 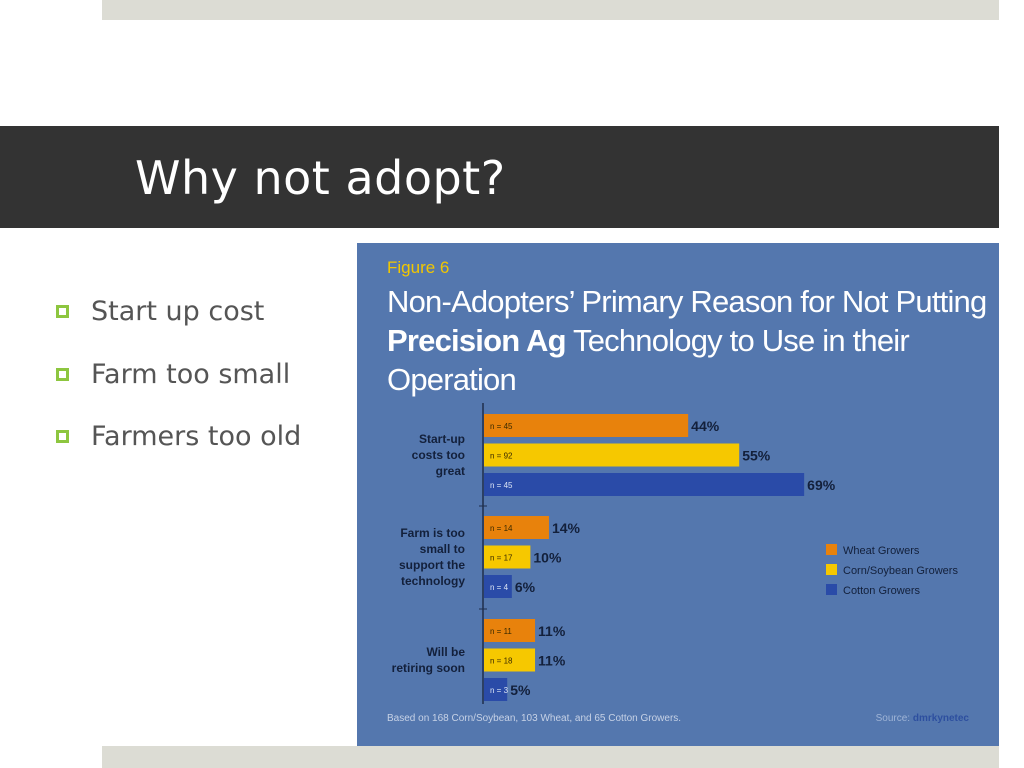 I want to click on bullet-text: Start up cost, so click(x=178, y=311).